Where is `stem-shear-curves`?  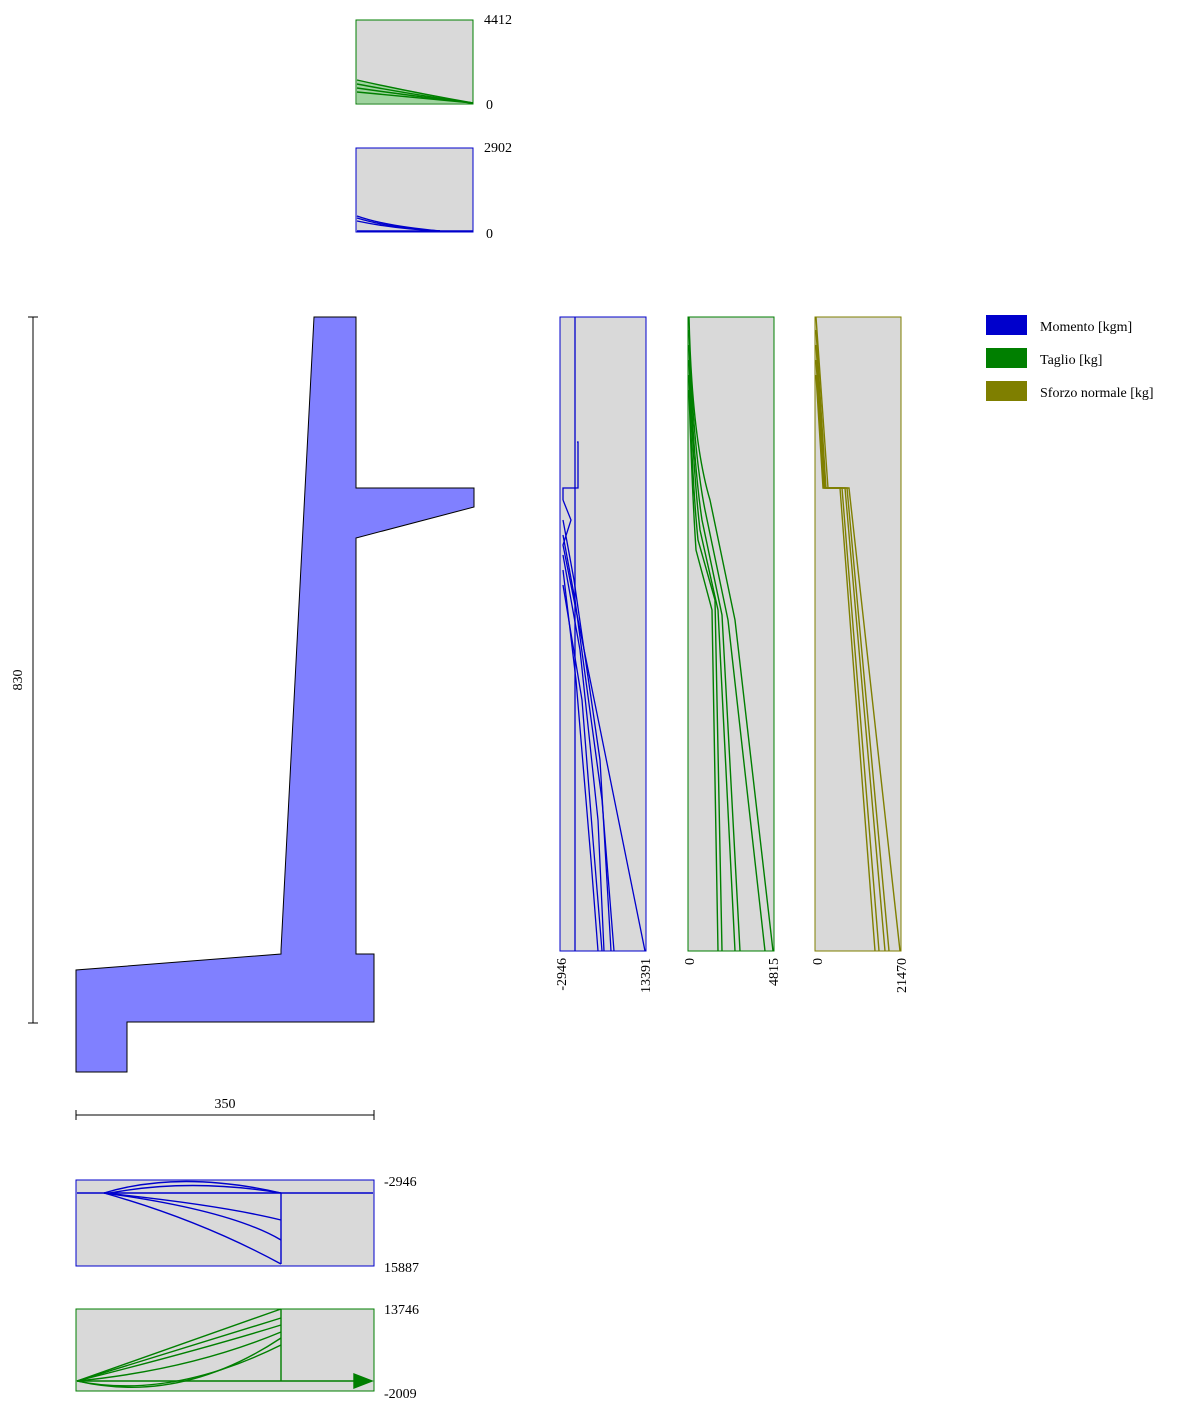
stem-shear-curves is located at coordinates (731, 634).